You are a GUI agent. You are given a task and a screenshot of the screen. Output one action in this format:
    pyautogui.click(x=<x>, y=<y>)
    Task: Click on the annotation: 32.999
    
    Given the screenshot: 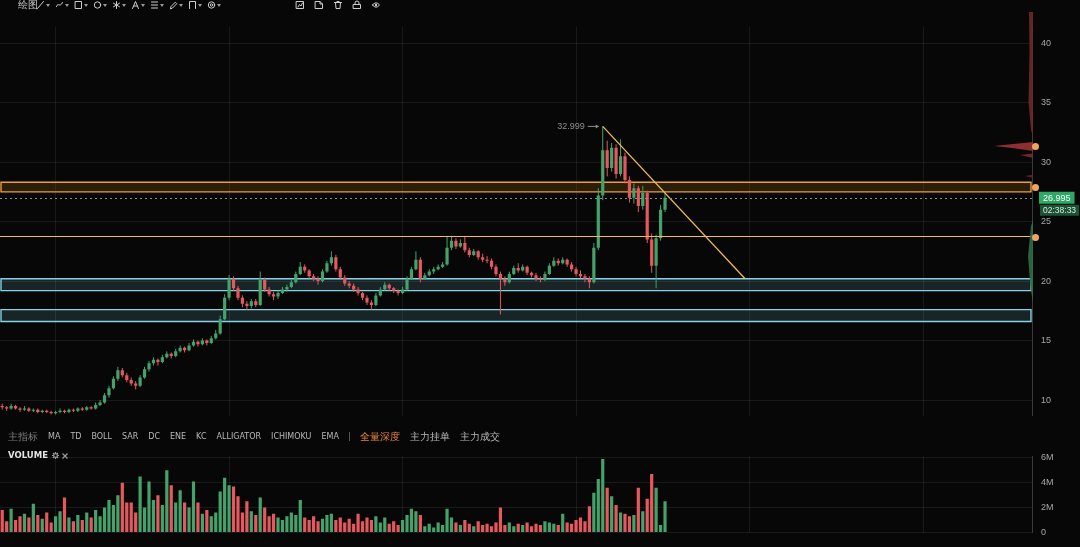 What is the action you would take?
    pyautogui.click(x=571, y=125)
    